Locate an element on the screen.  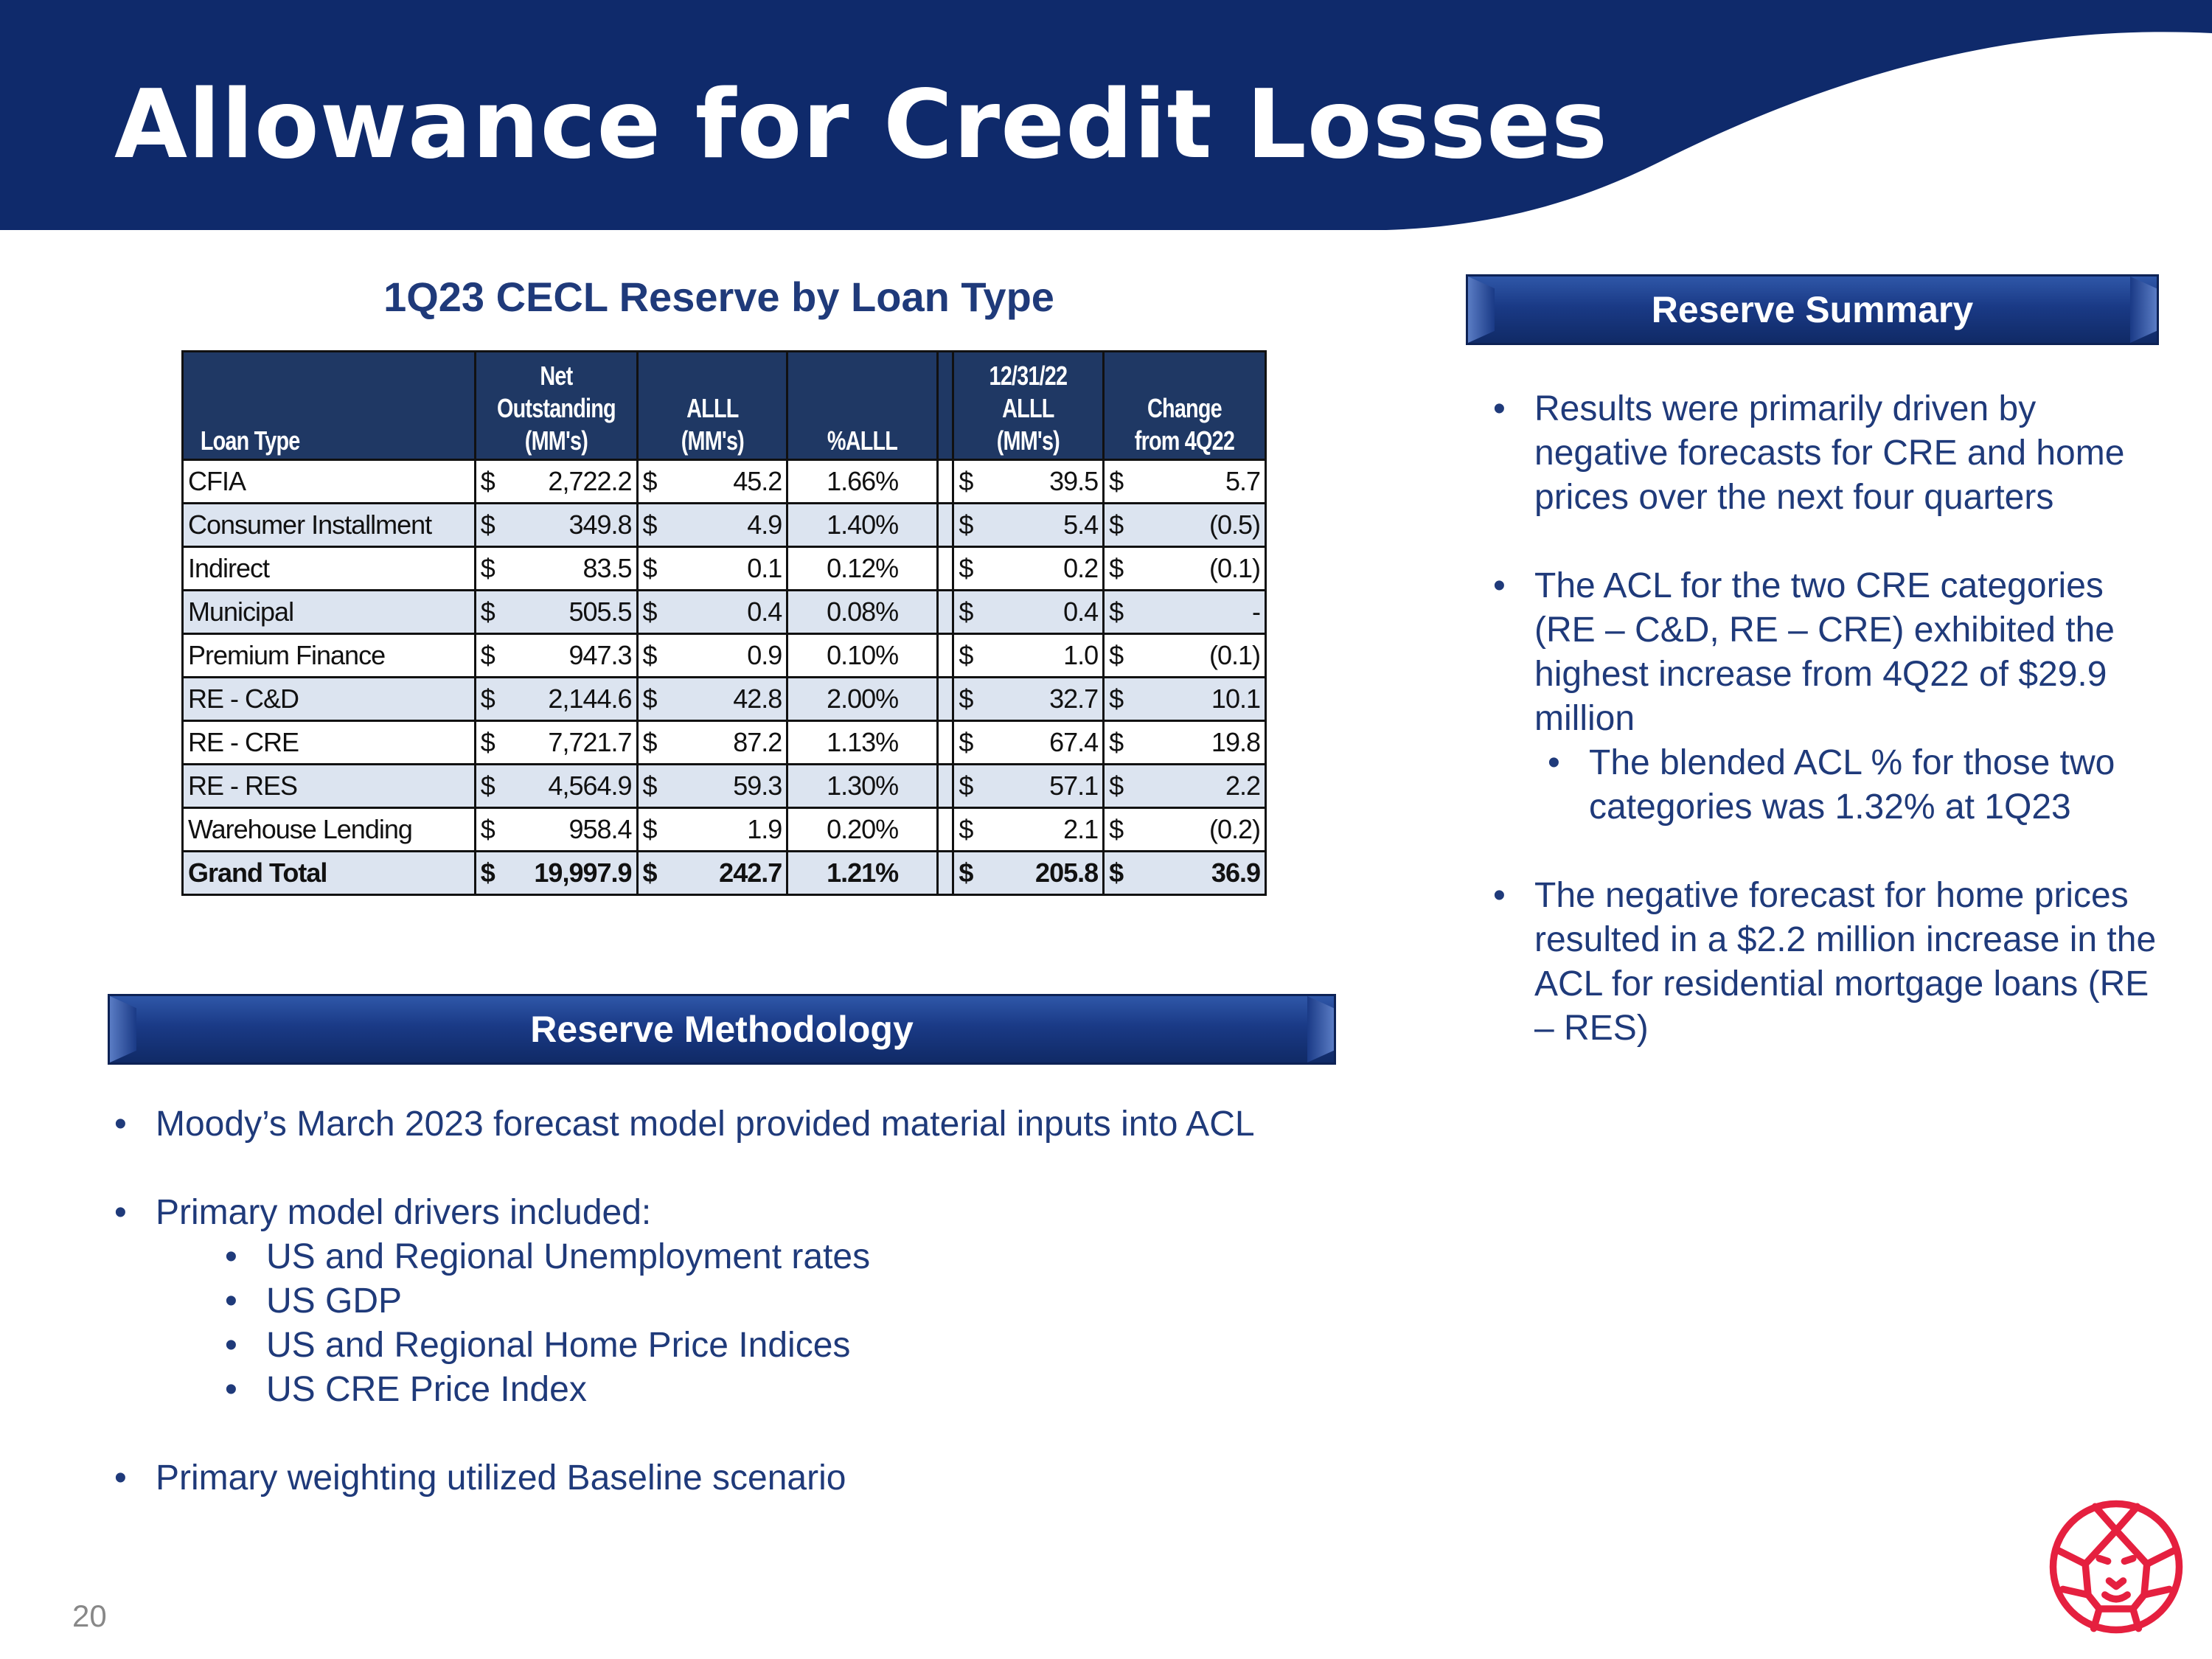
table-cell: $947.3 is located at coordinates (556, 655).